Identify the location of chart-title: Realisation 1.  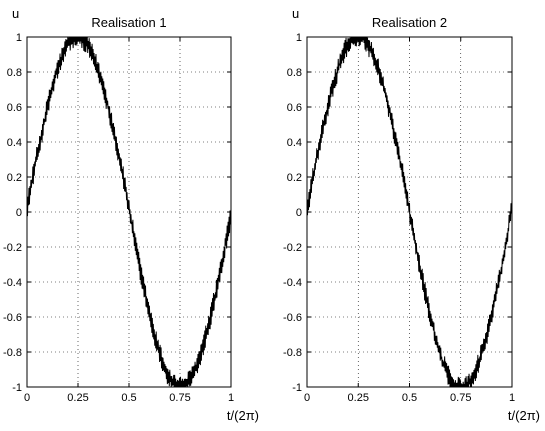
(128, 22).